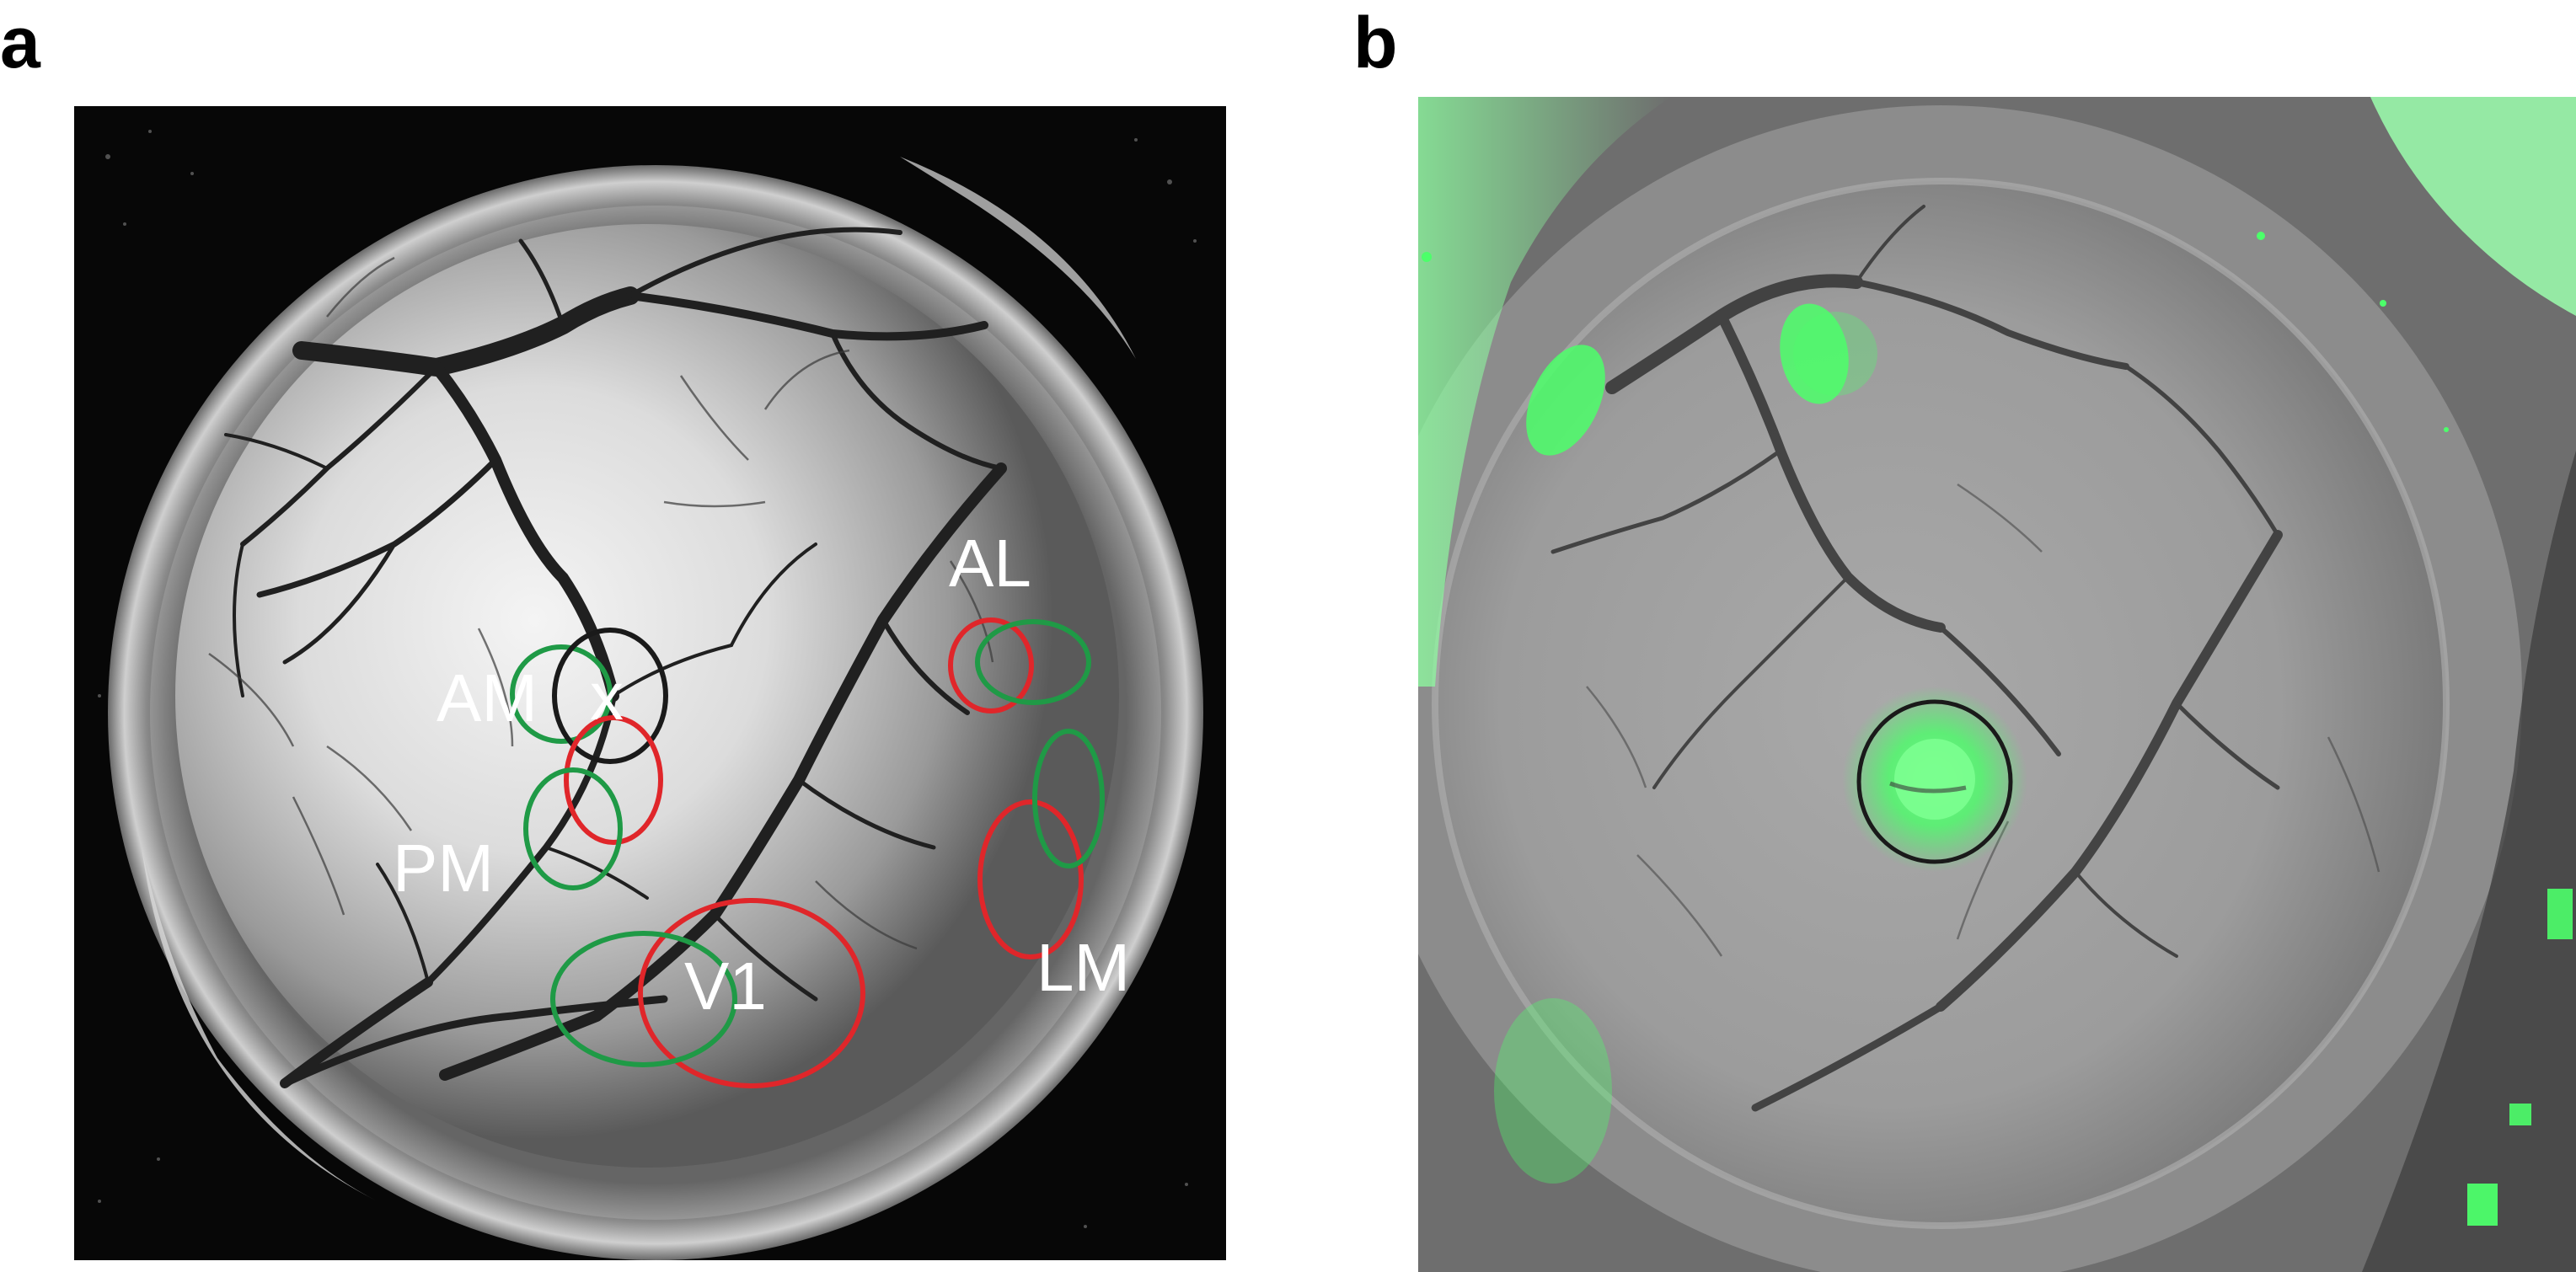 This screenshot has height=1272, width=2576. I want to click on panel-b-fluorescent-spot, so click(1565, 400).